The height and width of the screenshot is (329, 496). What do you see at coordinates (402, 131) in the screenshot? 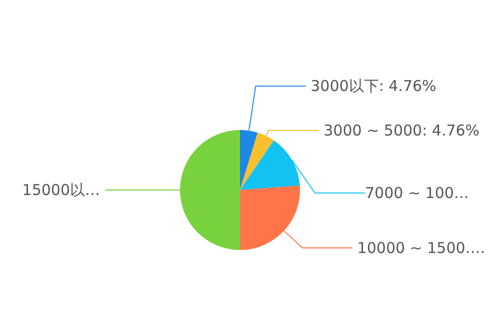
I see `slice-label: 3000 ~ 5000: 4.76%` at bounding box center [402, 131].